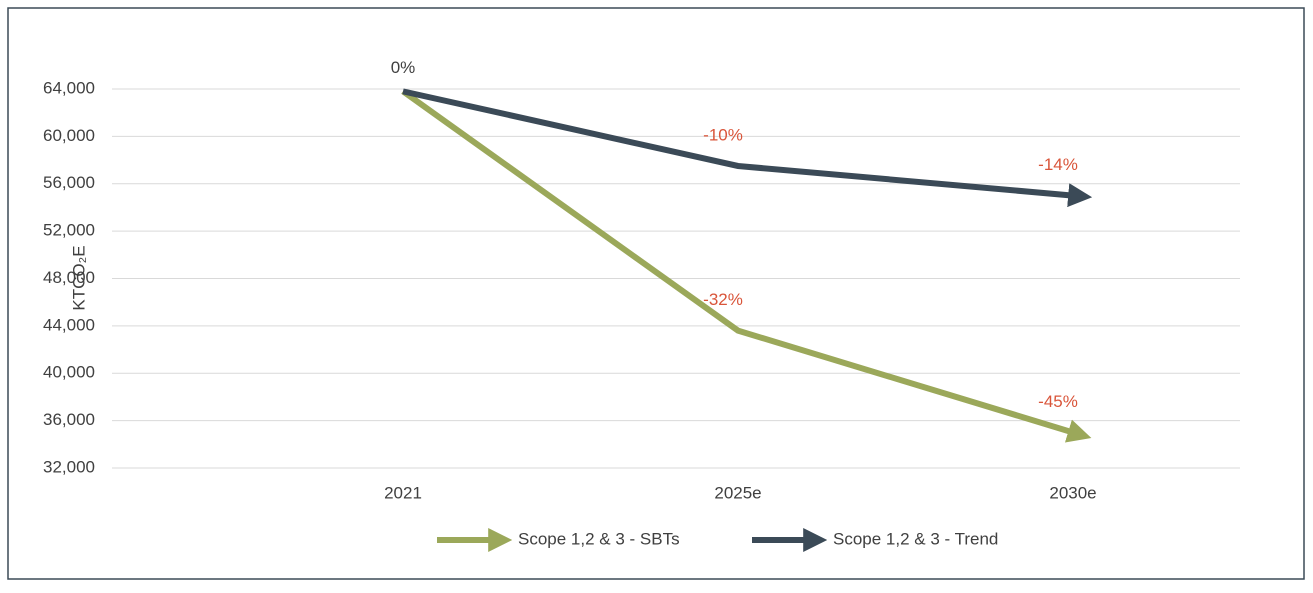 The image size is (1313, 593). Describe the element at coordinates (747, 148) in the screenshot. I see `series-line` at that location.